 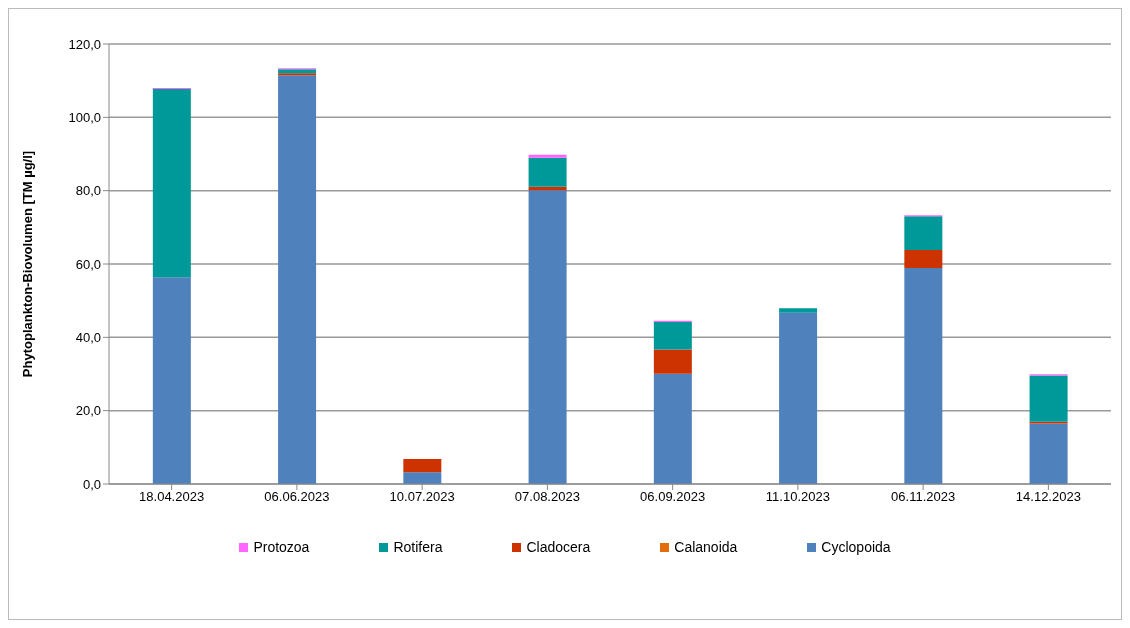 I want to click on x-tick-label: 10.07.2023, so click(x=422, y=497).